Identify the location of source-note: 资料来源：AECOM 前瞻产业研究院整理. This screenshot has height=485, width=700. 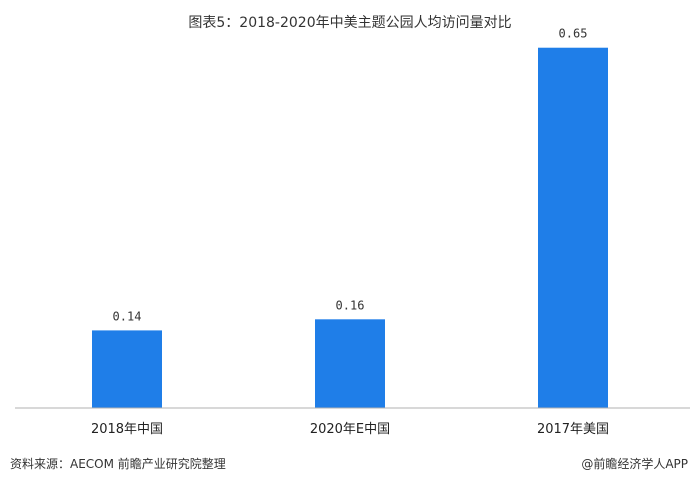
(118, 464).